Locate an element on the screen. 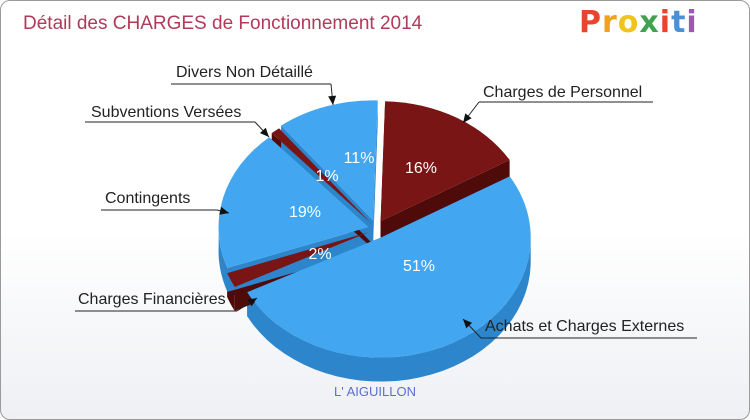  pie-slice-divers-non-d-taill- is located at coordinates (329, 160).